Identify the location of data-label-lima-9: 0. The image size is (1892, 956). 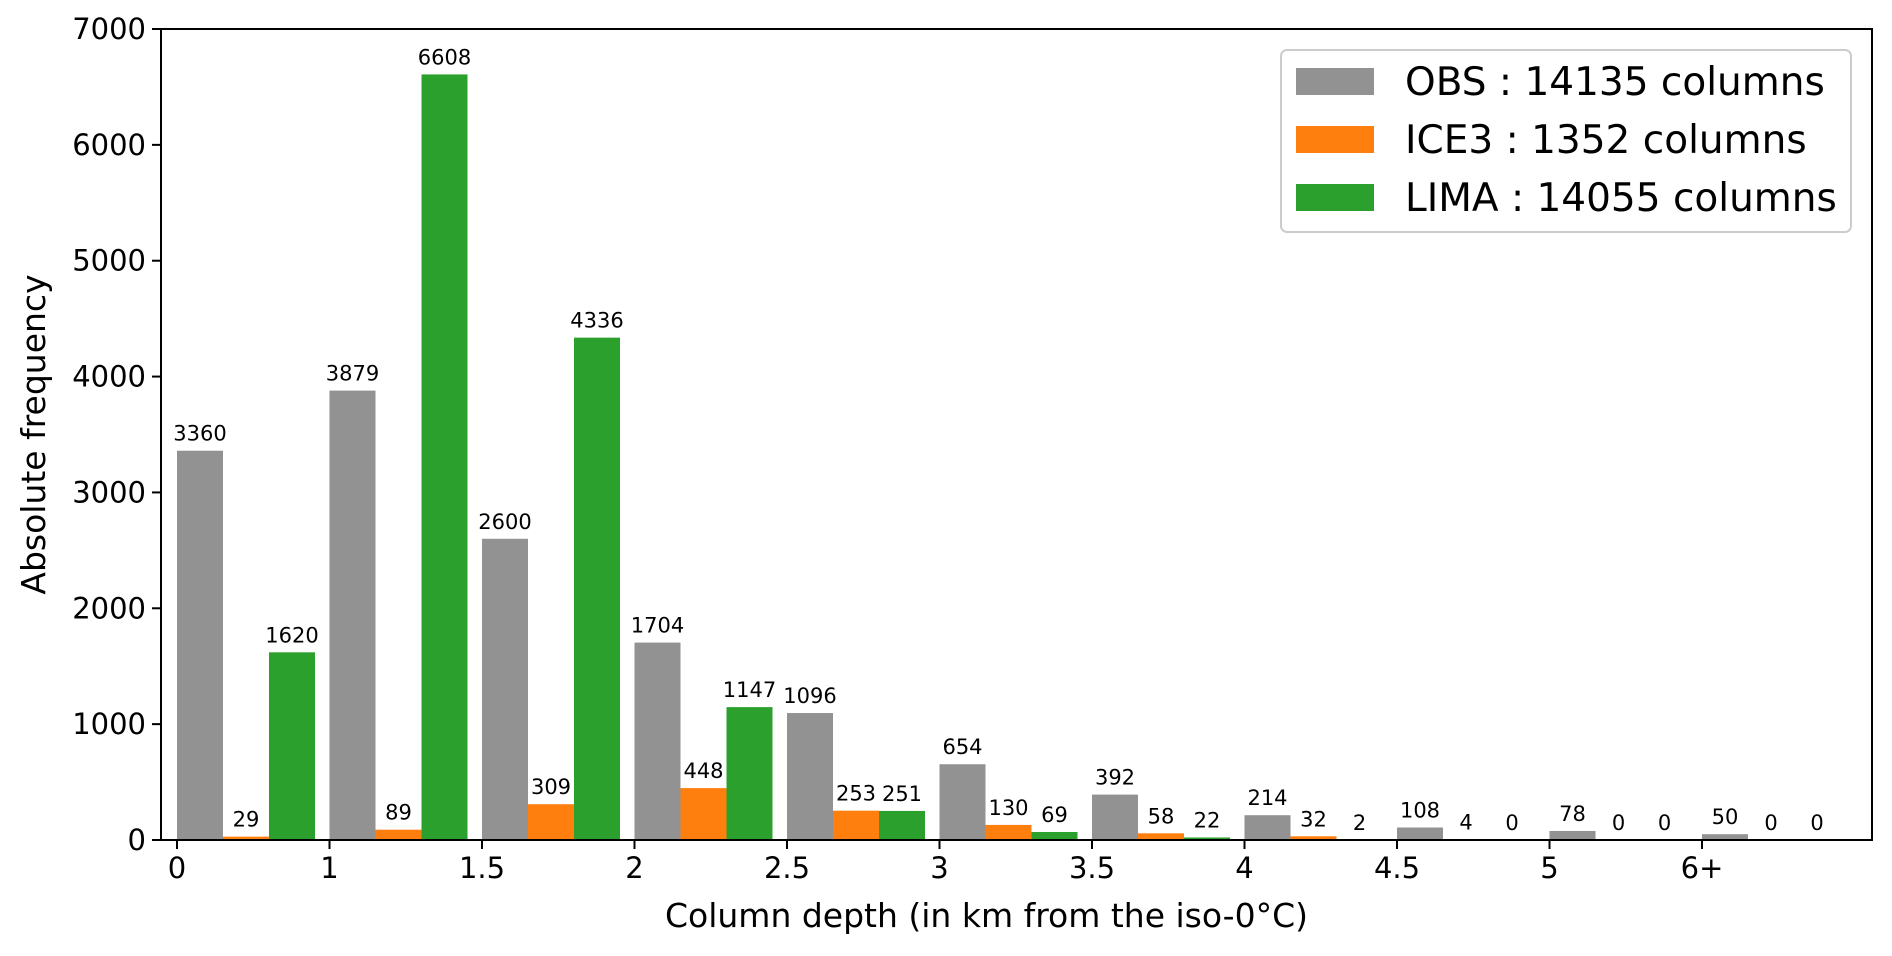
(1664, 823).